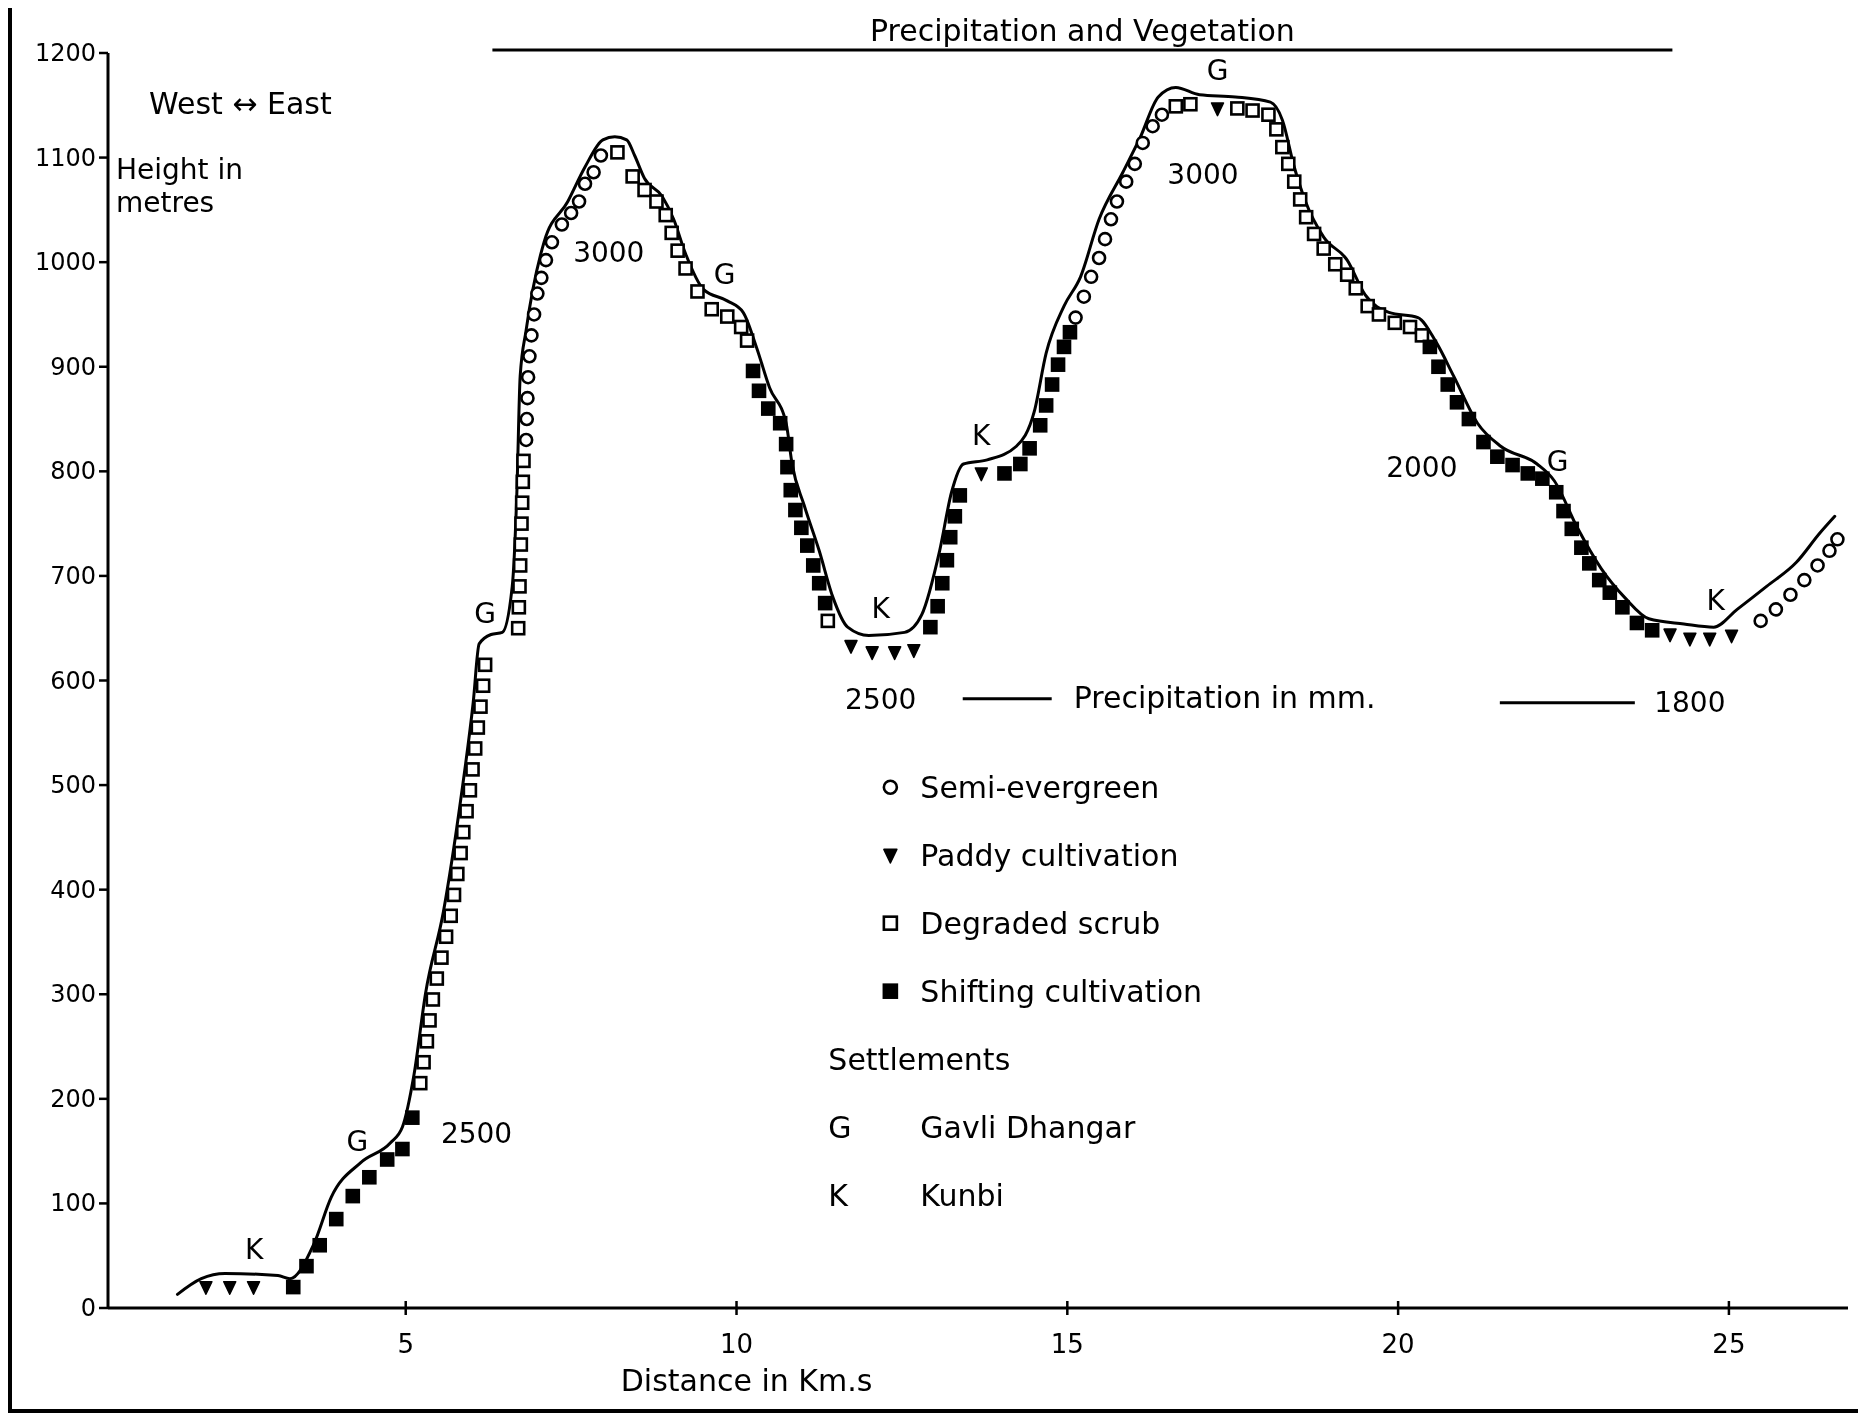 Image resolution: width=1866 pixels, height=1421 pixels. Describe the element at coordinates (65, 262) in the screenshot. I see `y-tick-label: 1000` at that location.